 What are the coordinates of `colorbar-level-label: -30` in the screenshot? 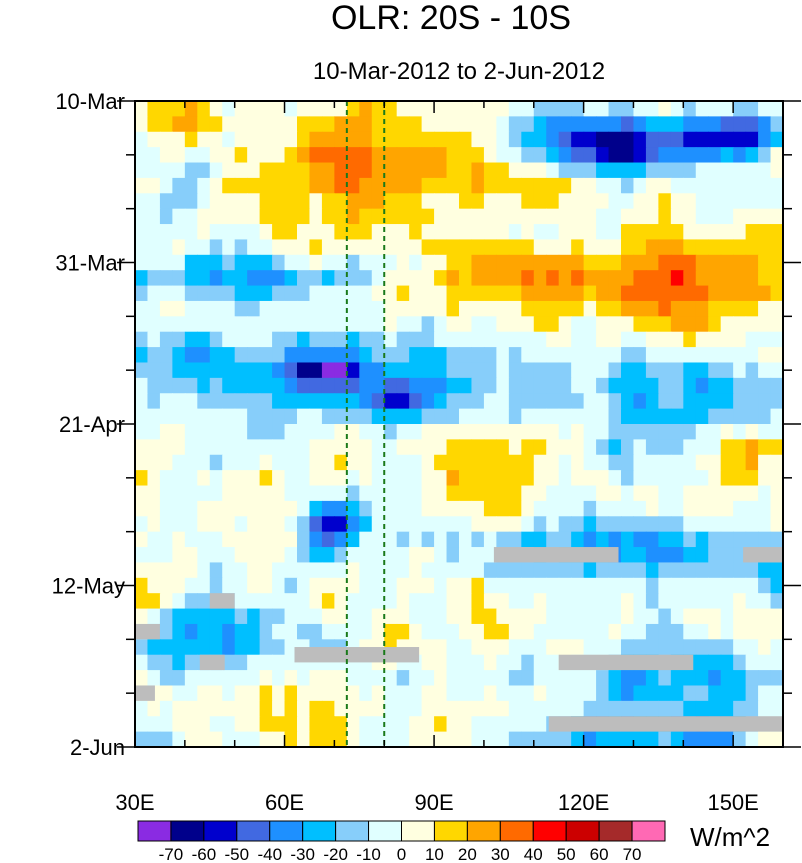 It's located at (302, 854).